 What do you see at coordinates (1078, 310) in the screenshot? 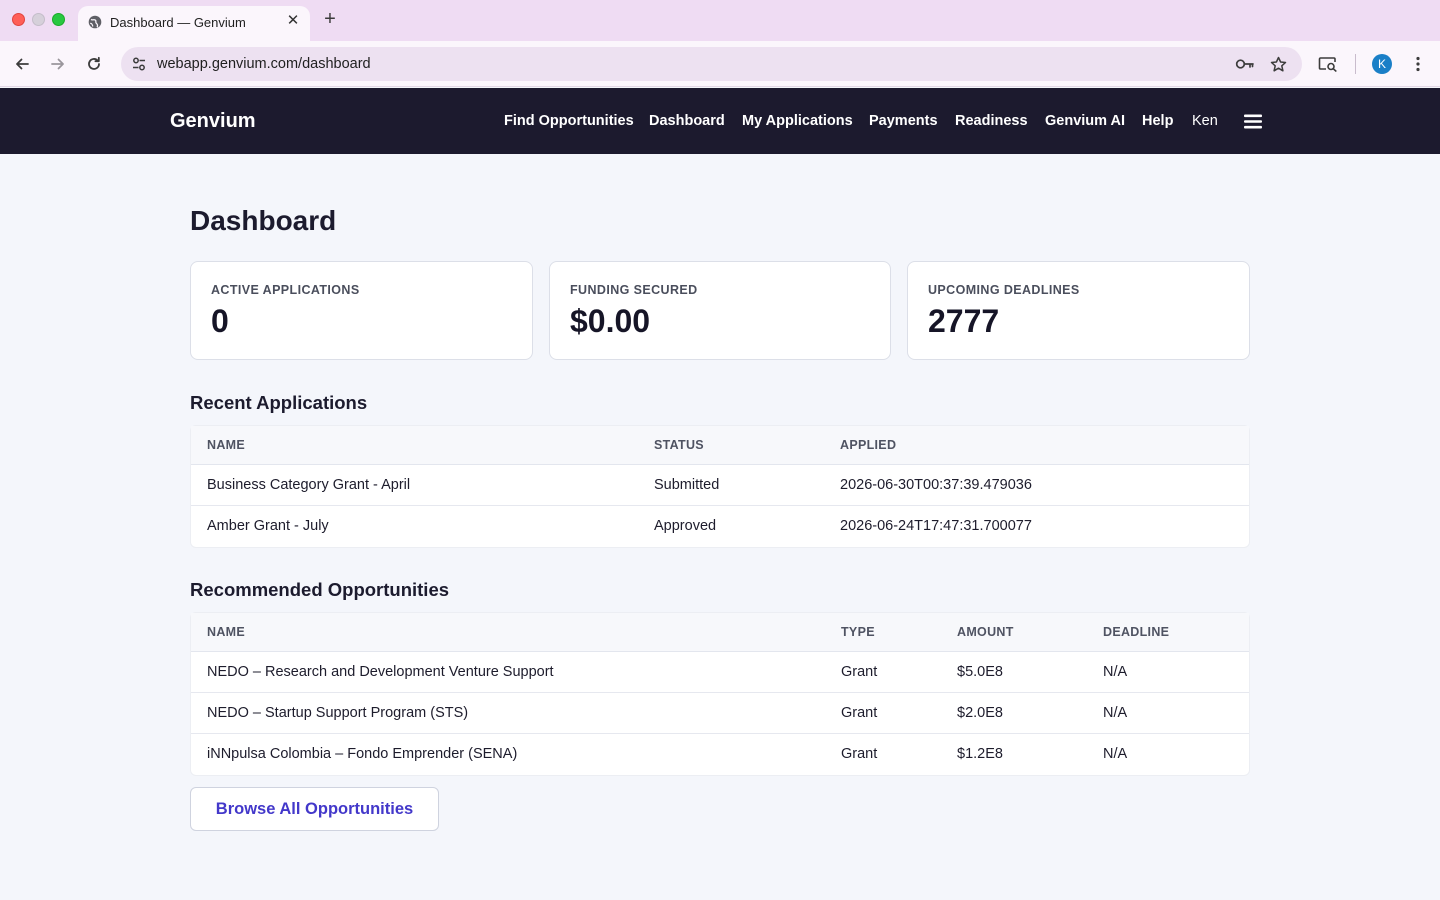
I see `stat-card-upcoming-deadlines: UPCOMING DEADLINES 2777` at bounding box center [1078, 310].